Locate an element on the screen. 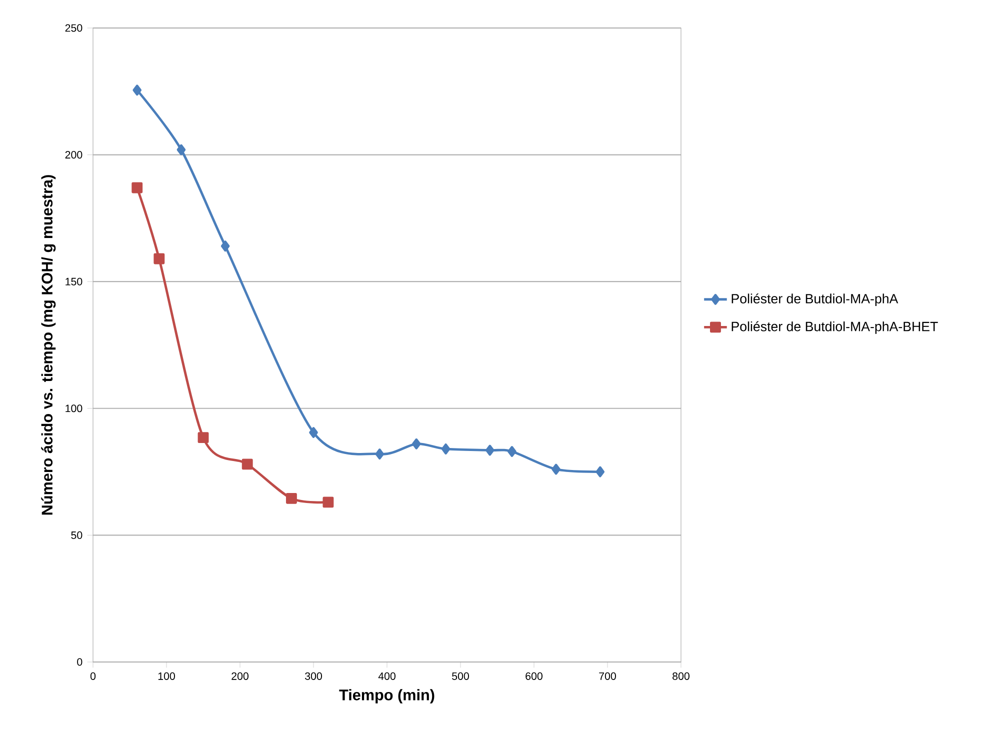  y-tick-label: 250 is located at coordinates (73, 28).